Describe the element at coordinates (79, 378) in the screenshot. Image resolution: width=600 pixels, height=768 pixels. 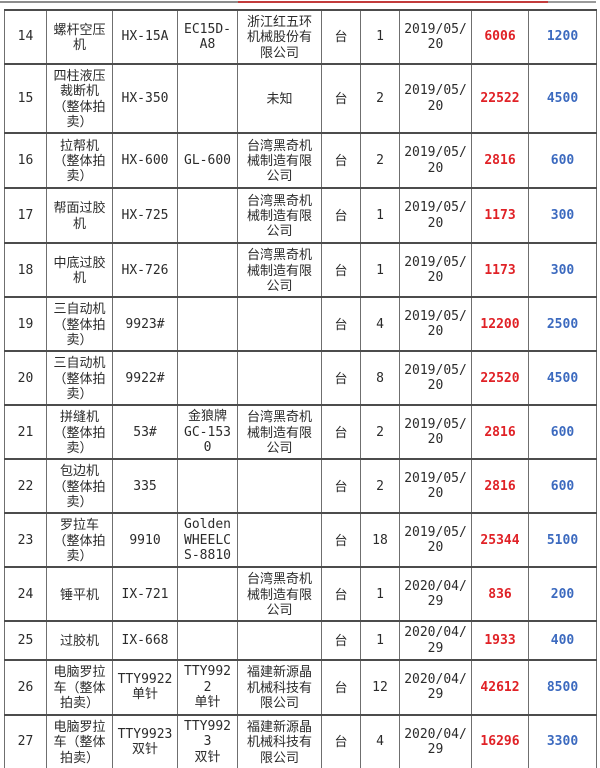
I see `cell-name: 三自动机（整体拍卖）` at that location.